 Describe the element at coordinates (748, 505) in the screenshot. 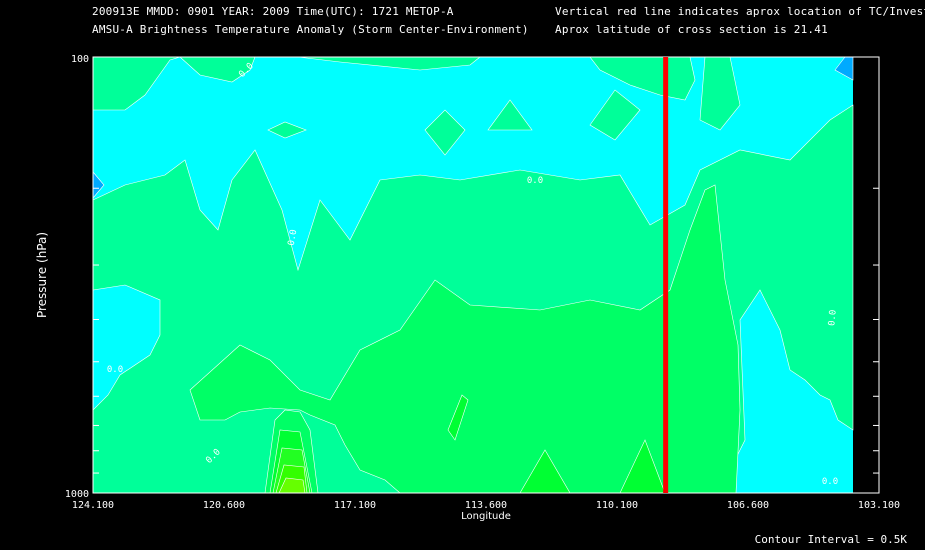

I see `x-tick-label: 106.600` at that location.